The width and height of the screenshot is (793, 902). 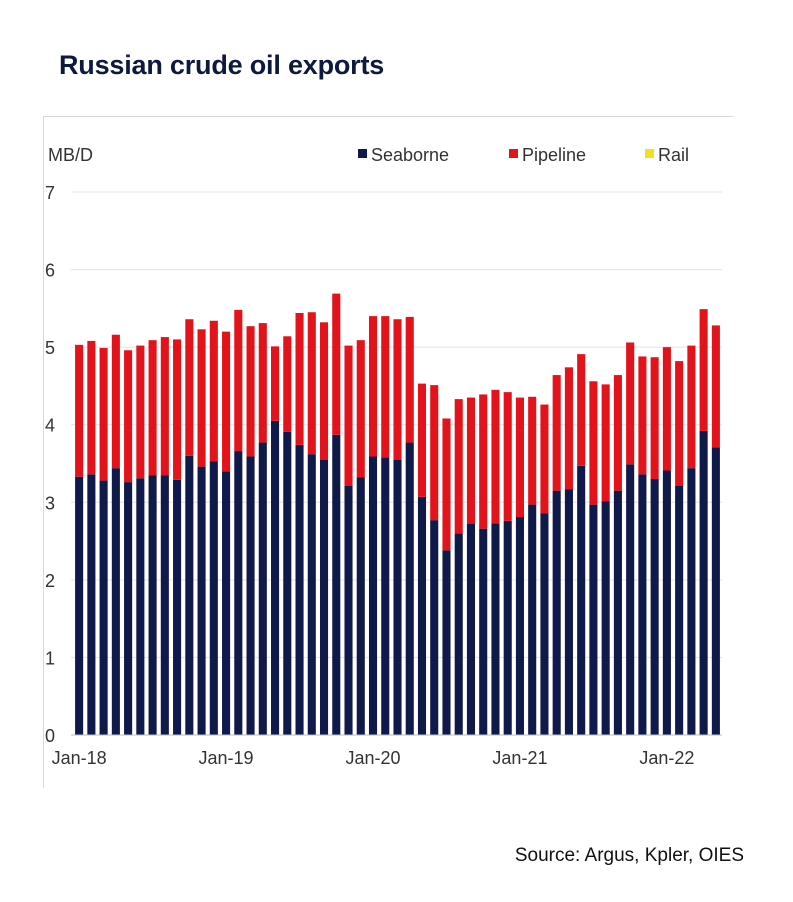 What do you see at coordinates (372, 758) in the screenshot?
I see `x-tick-label: Jan-20` at bounding box center [372, 758].